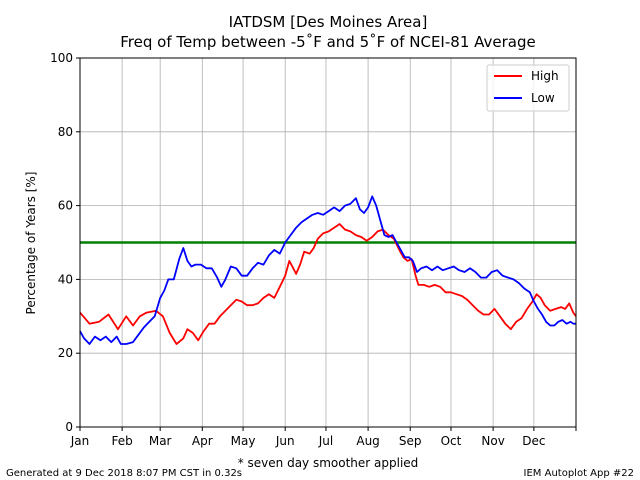 This screenshot has width=640, height=480. What do you see at coordinates (451, 441) in the screenshot?
I see `x-tick-label: Oct` at bounding box center [451, 441].